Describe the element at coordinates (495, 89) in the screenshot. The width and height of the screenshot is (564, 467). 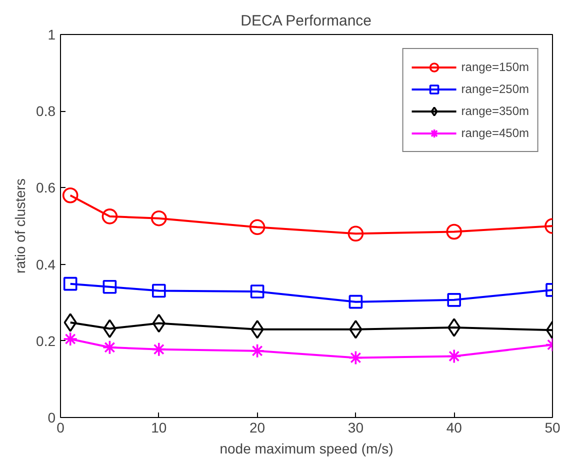
I see `legend-label: range=250m` at that location.